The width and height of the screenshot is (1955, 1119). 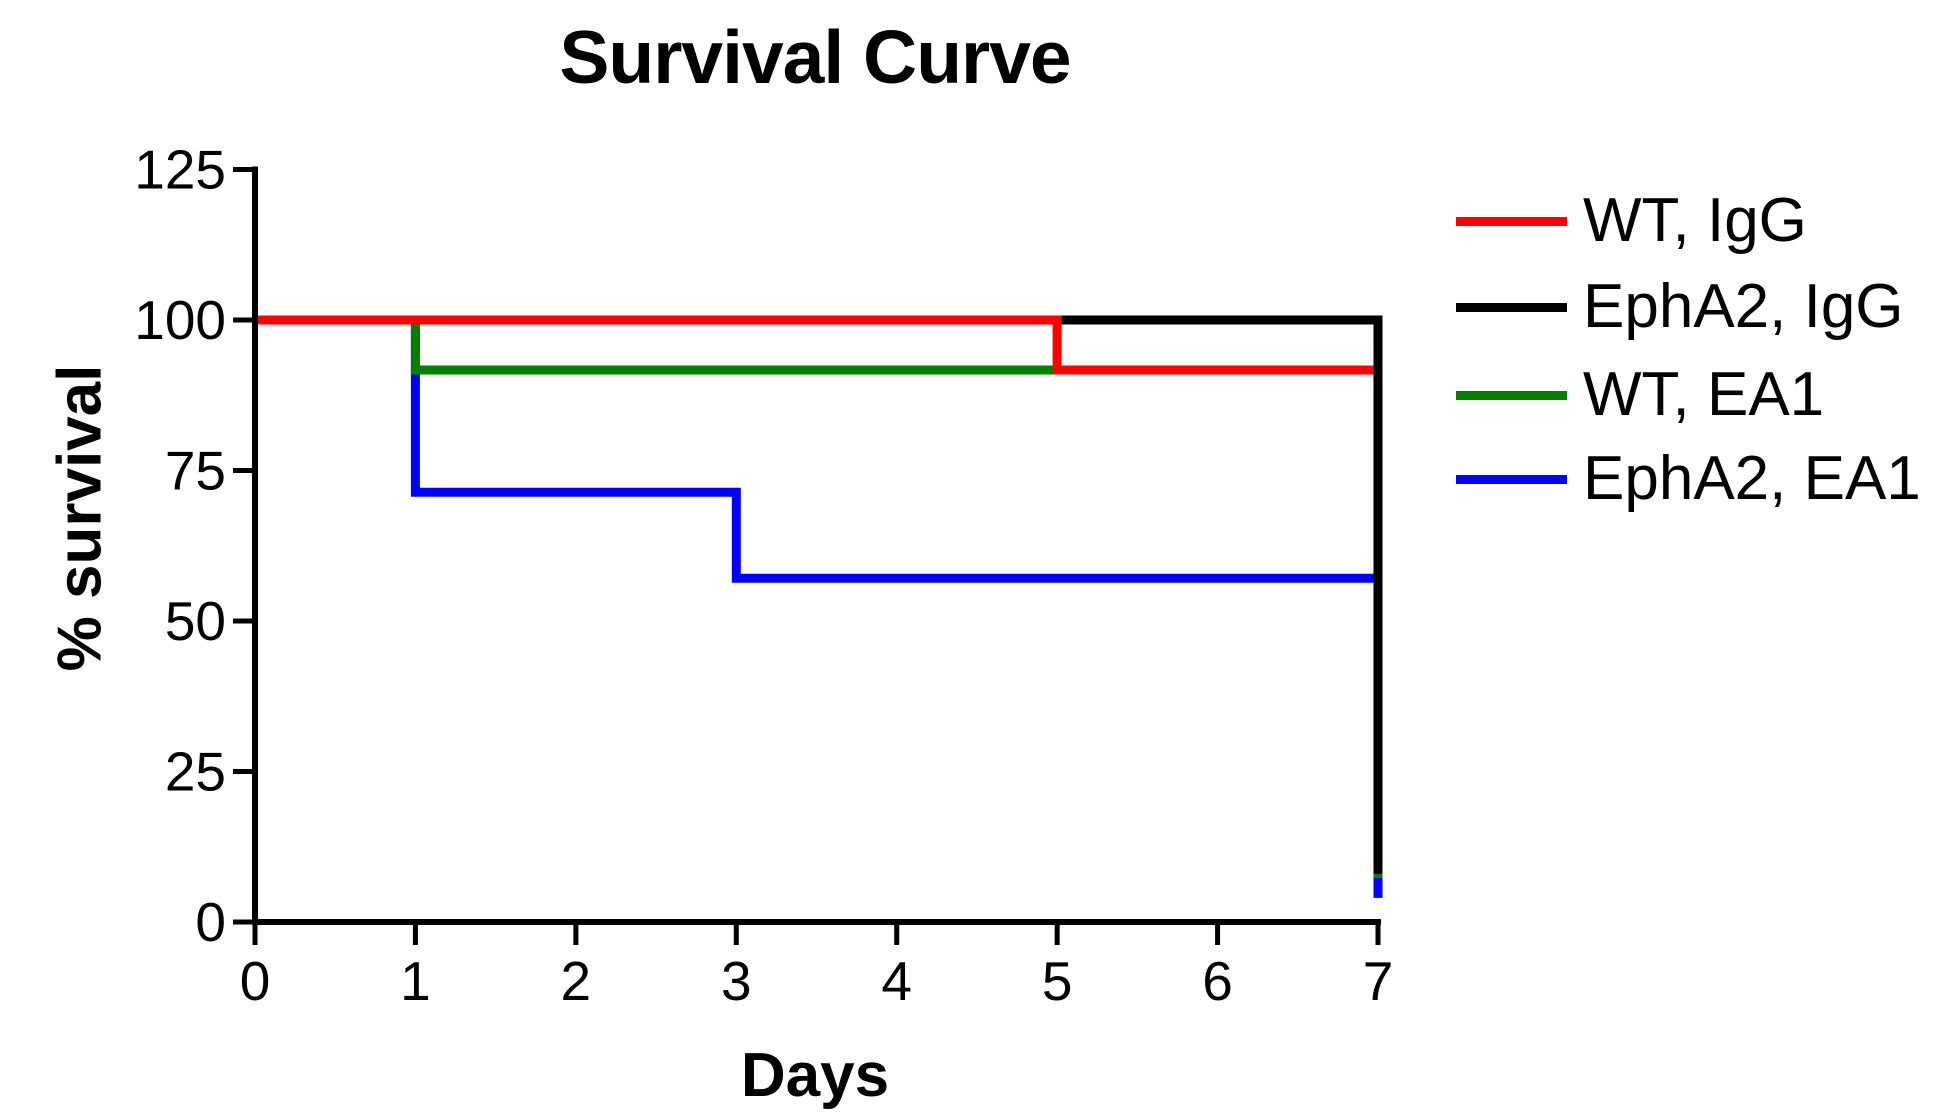 What do you see at coordinates (180, 320) in the screenshot?
I see `y-tick-label: 100` at bounding box center [180, 320].